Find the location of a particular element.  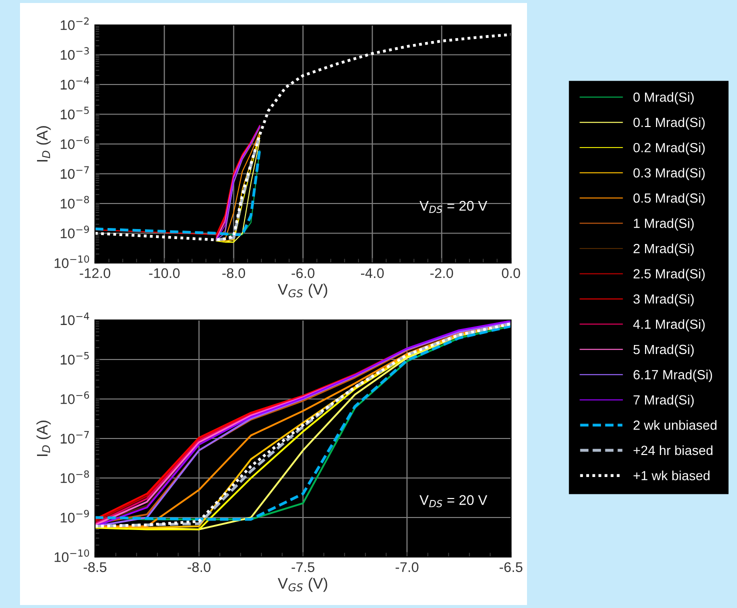

legend-label: 2 Mrad(Si) is located at coordinates (664, 250).